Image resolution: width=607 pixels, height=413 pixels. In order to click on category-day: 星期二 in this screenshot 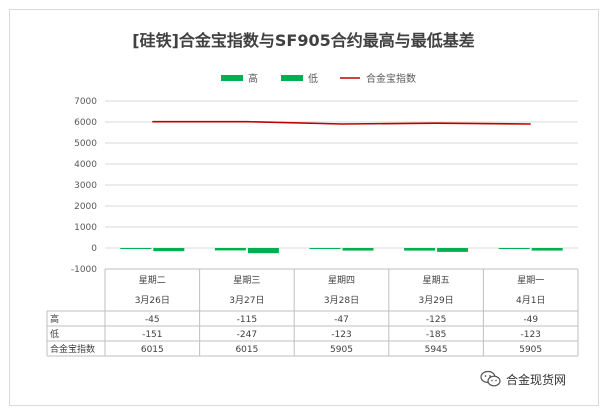, I will do `click(152, 280)`.